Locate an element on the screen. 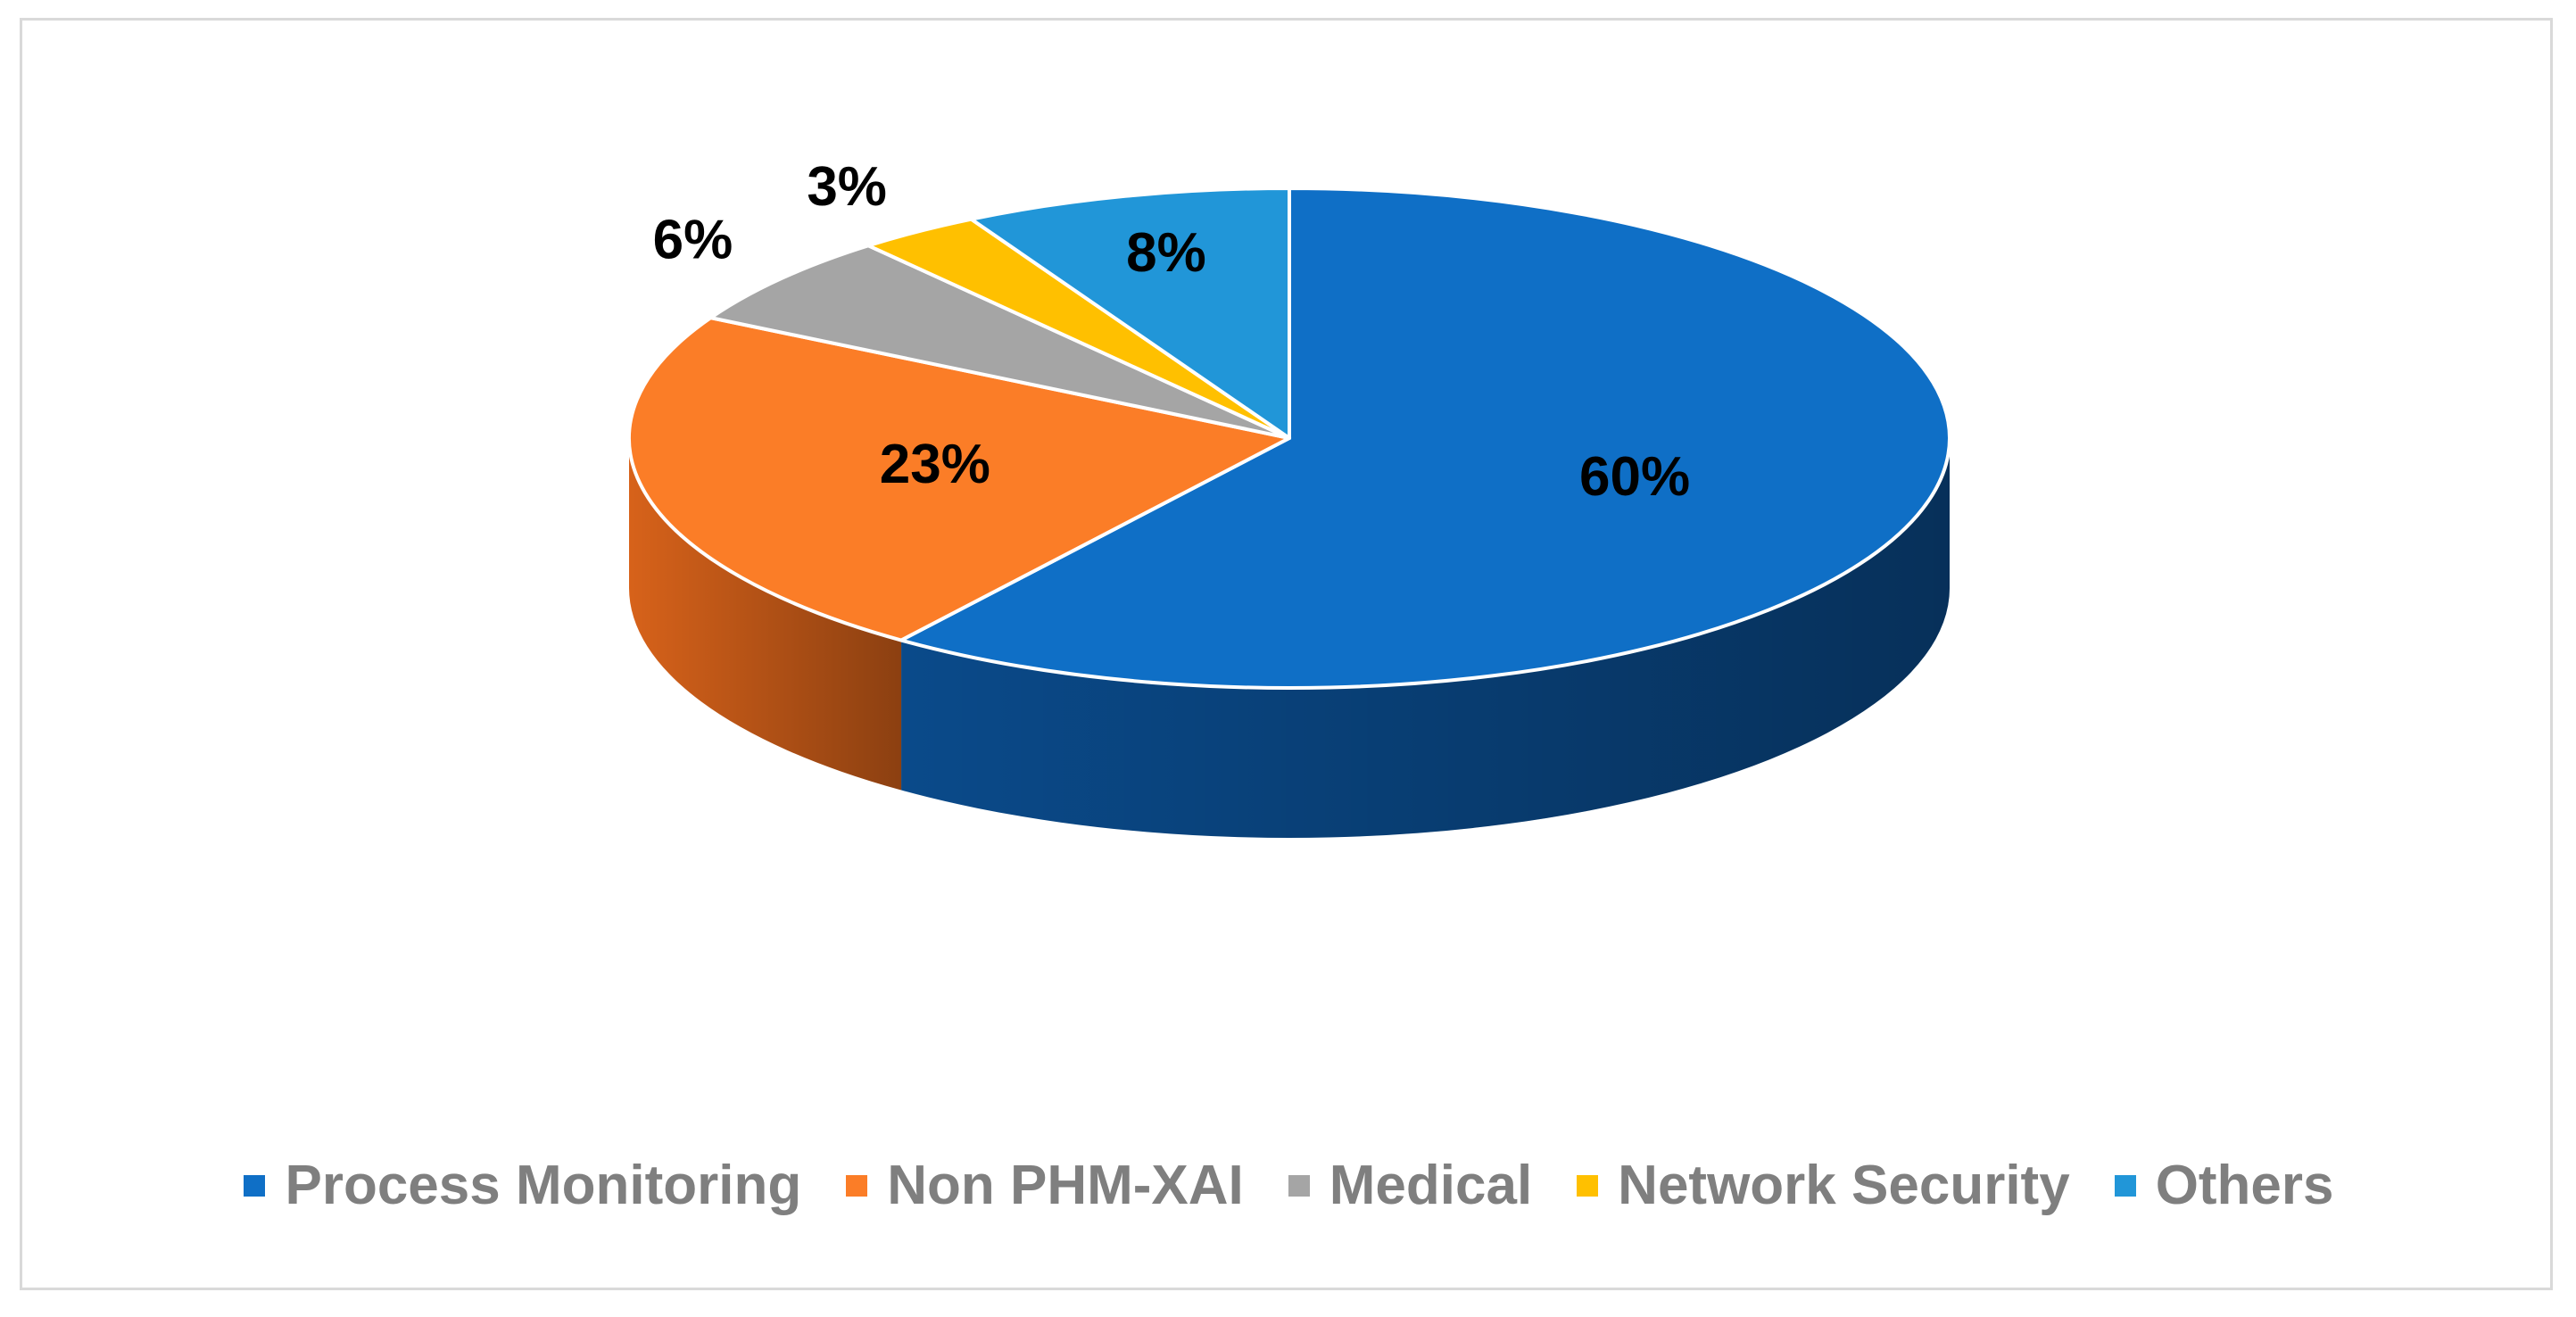 The height and width of the screenshot is (1317, 2576). legend-item-non-phm-xai: Non PHM-XAI is located at coordinates (1045, 1186).